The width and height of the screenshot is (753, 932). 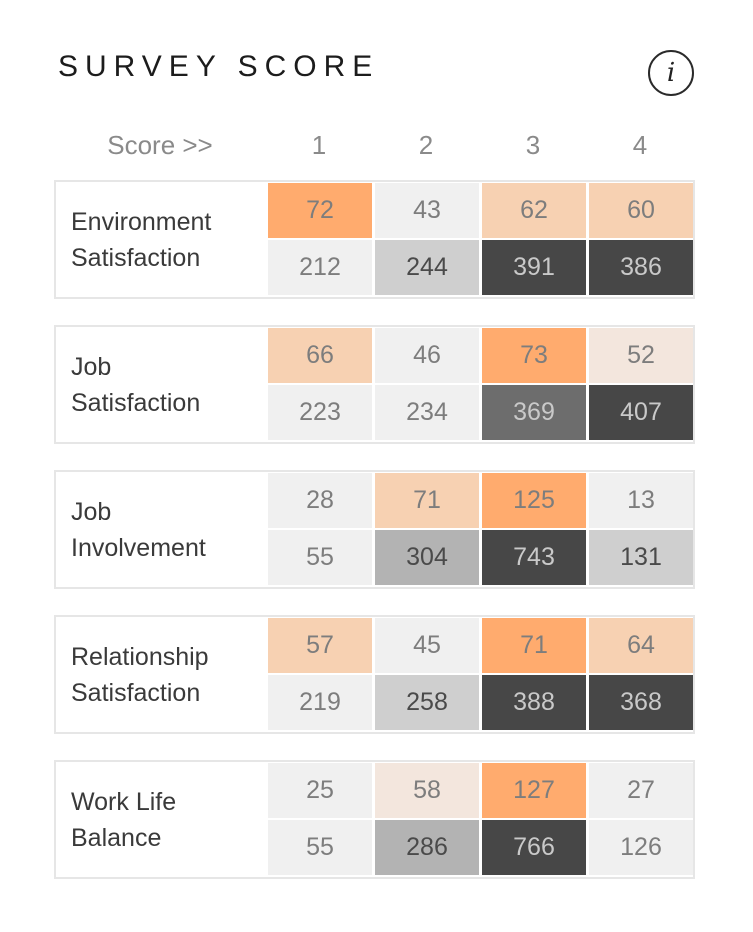 What do you see at coordinates (534, 267) in the screenshot?
I see `heat-cell-bottom: 391` at bounding box center [534, 267].